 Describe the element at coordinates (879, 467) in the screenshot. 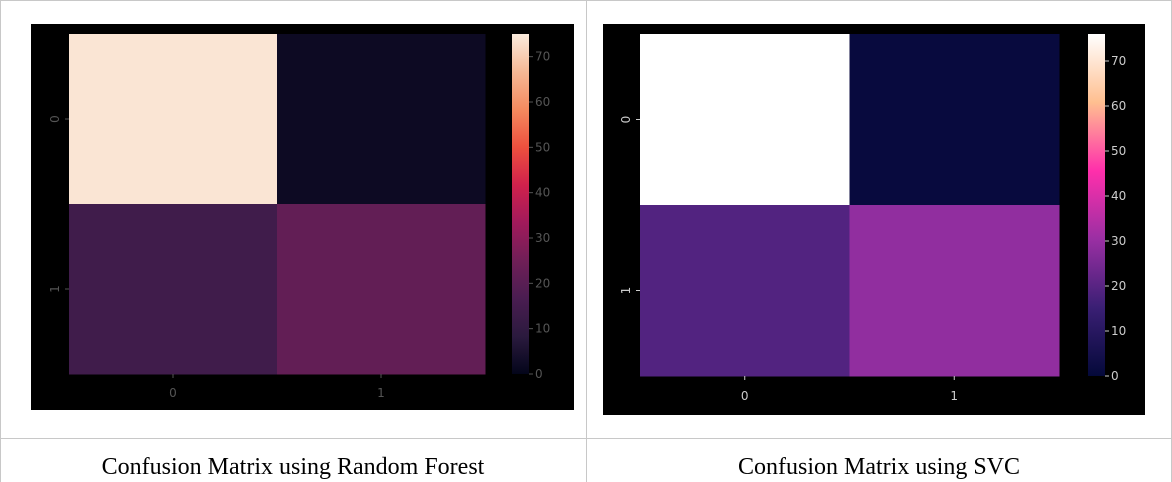

I see `caption-svc: Confusion Matrix using SVC` at that location.